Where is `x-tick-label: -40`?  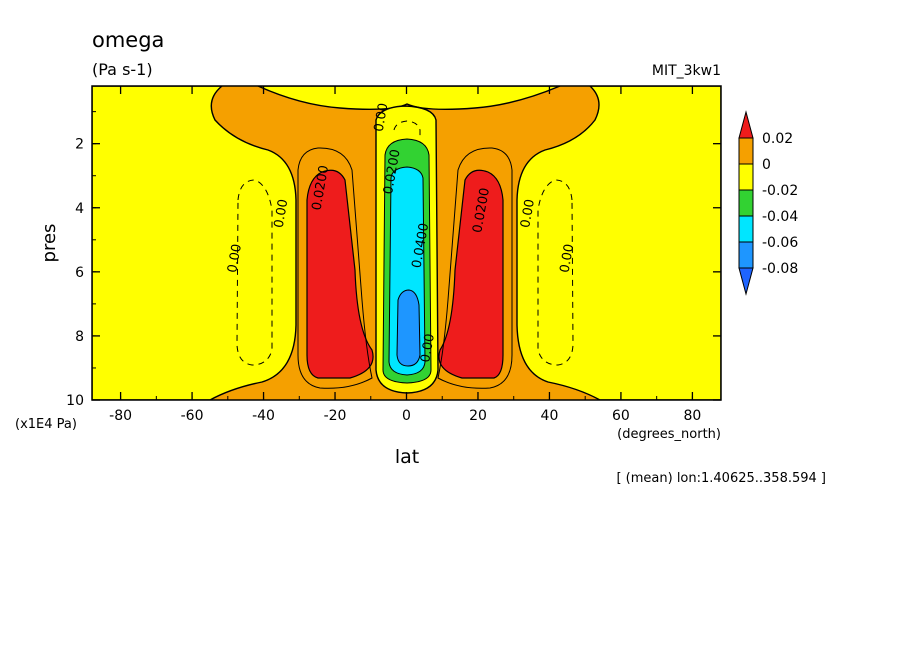
x-tick-label: -40 is located at coordinates (263, 416).